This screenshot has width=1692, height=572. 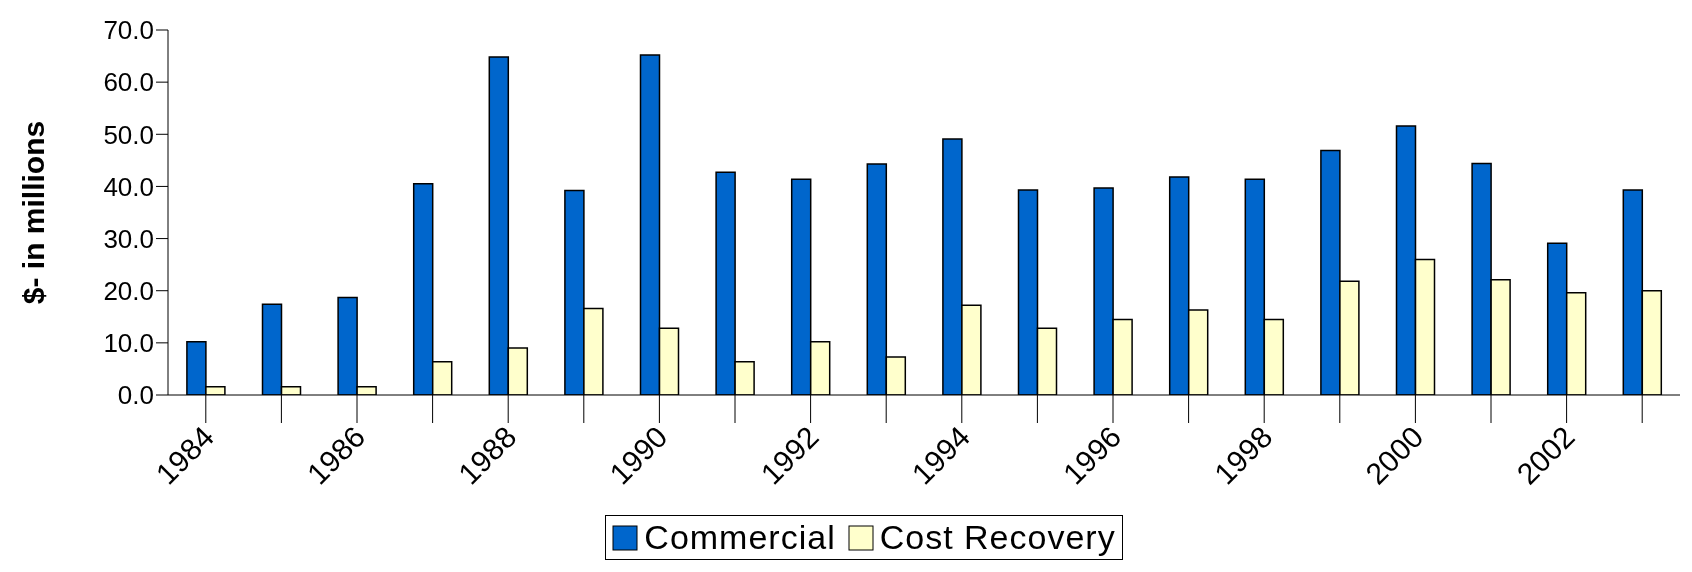 What do you see at coordinates (128, 30) in the screenshot?
I see `y-tick-label: 70.0` at bounding box center [128, 30].